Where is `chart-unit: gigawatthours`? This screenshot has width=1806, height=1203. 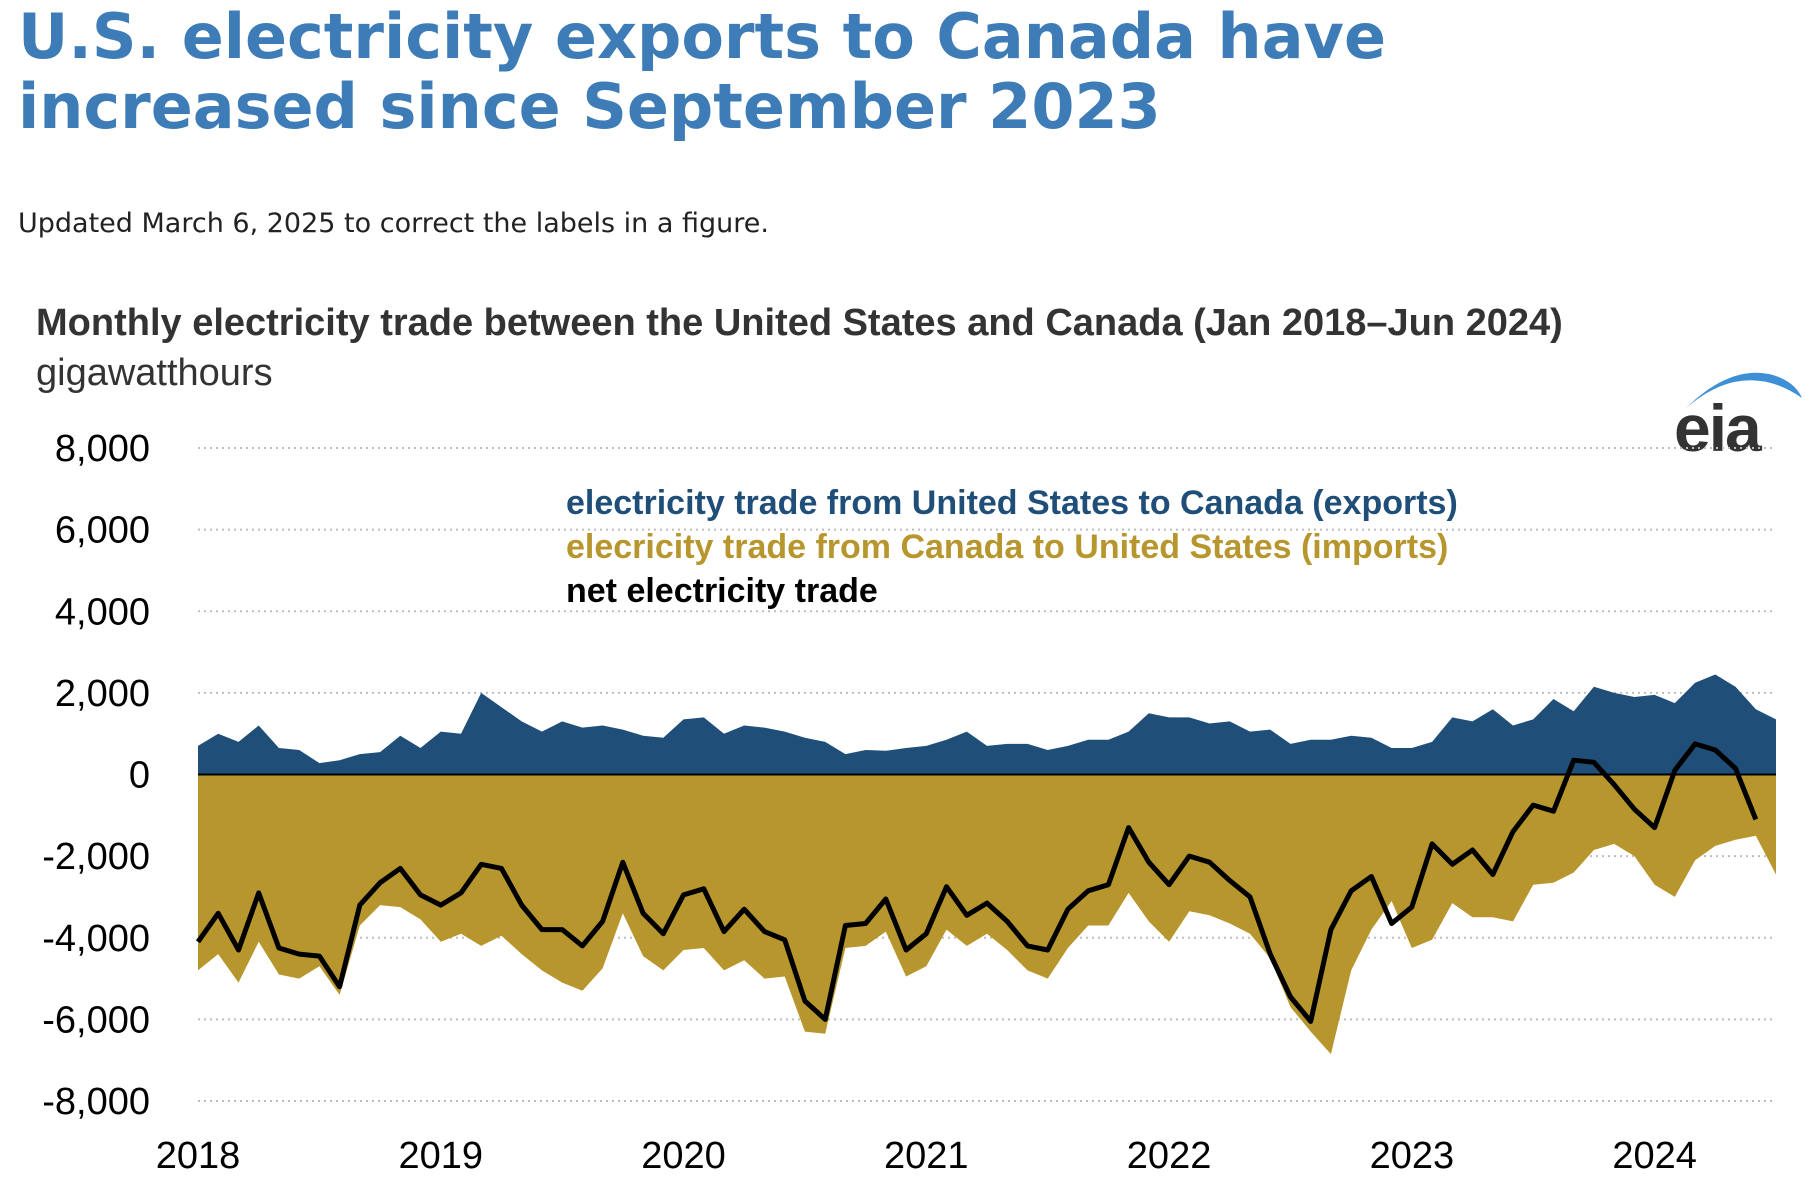 chart-unit: gigawatthours is located at coordinates (154, 373).